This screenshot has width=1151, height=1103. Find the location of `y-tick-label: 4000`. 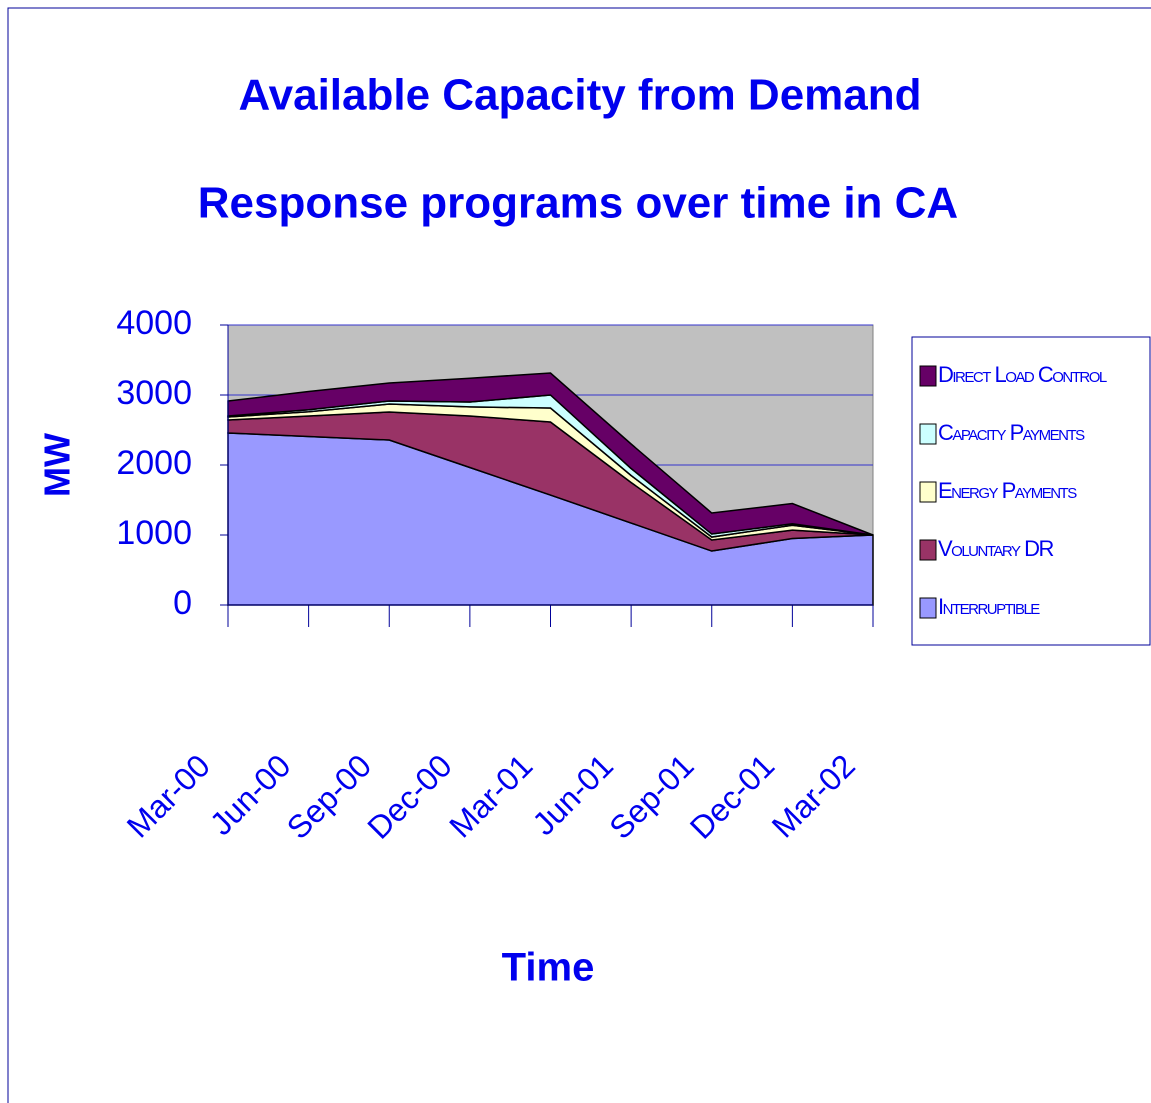

y-tick-label: 4000 is located at coordinates (154, 323).